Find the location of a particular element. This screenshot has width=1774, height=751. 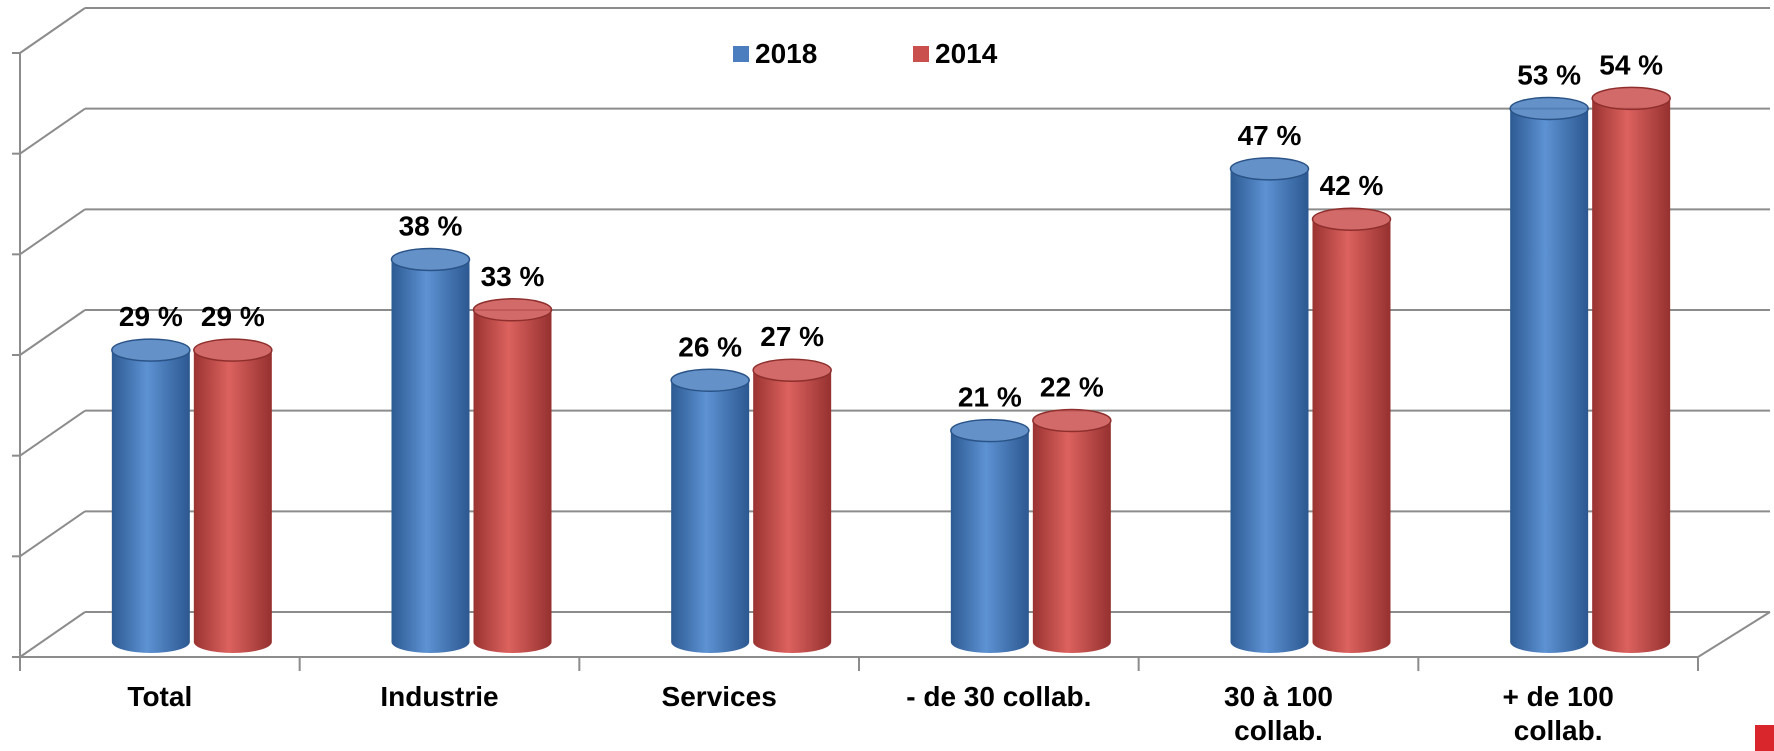

value-label: 38 % is located at coordinates (431, 225).